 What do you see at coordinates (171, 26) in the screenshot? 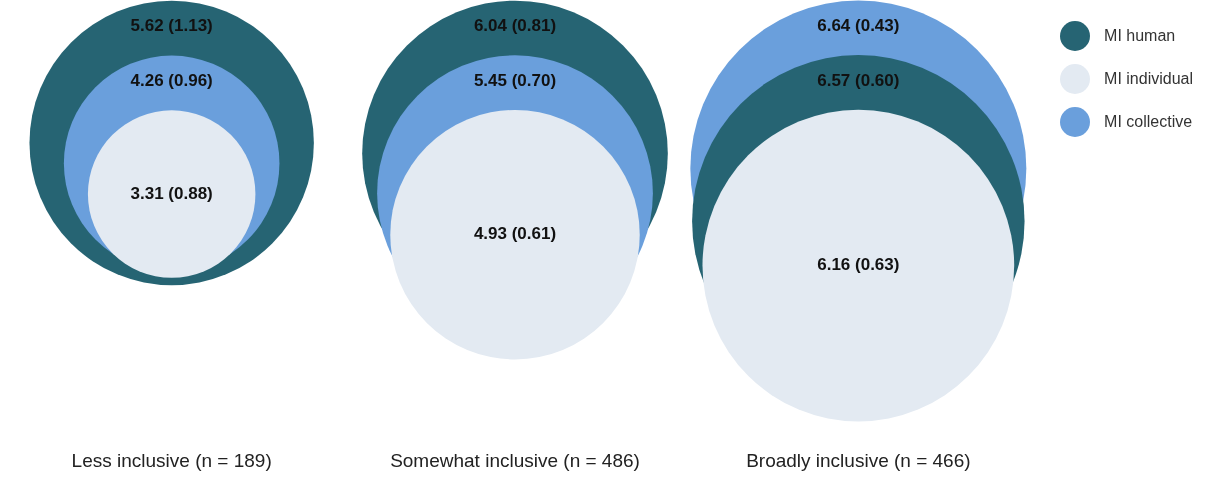
I see `data-label: 5.62 (1.13)` at bounding box center [171, 26].